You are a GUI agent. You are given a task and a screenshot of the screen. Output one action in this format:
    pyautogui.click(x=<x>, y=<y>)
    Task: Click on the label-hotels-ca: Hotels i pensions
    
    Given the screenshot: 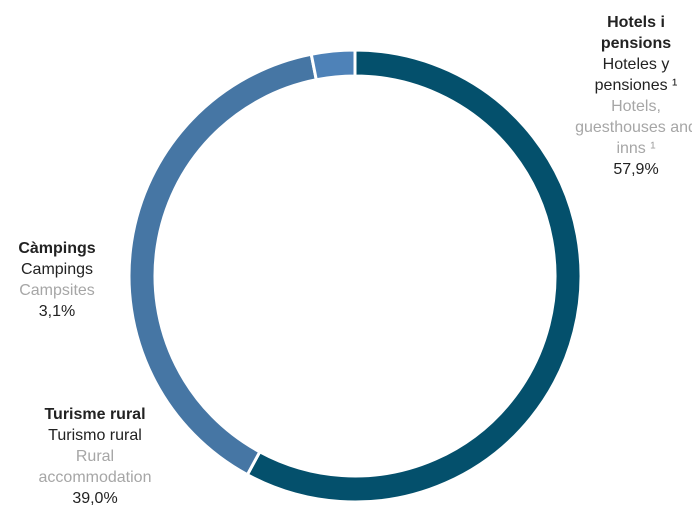 What is the action you would take?
    pyautogui.click(x=636, y=33)
    